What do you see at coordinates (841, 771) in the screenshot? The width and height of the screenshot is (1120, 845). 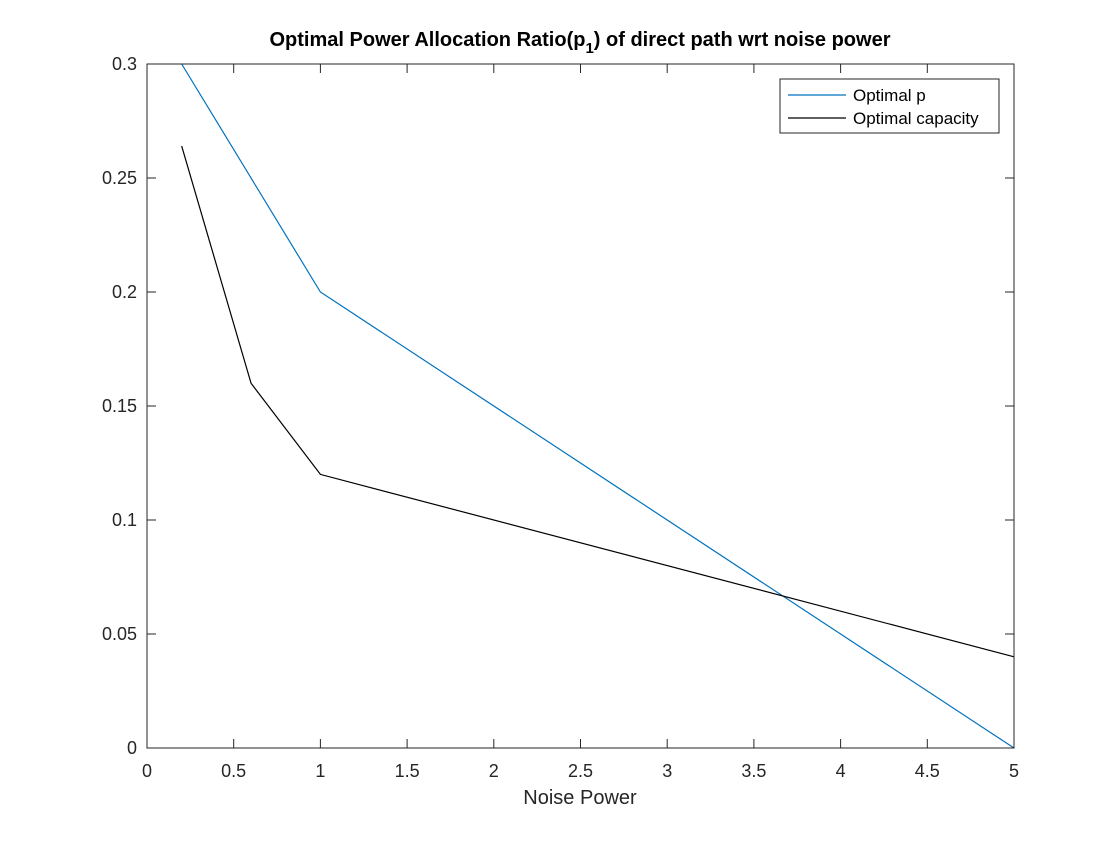 I see `x-tick-label: 4` at bounding box center [841, 771].